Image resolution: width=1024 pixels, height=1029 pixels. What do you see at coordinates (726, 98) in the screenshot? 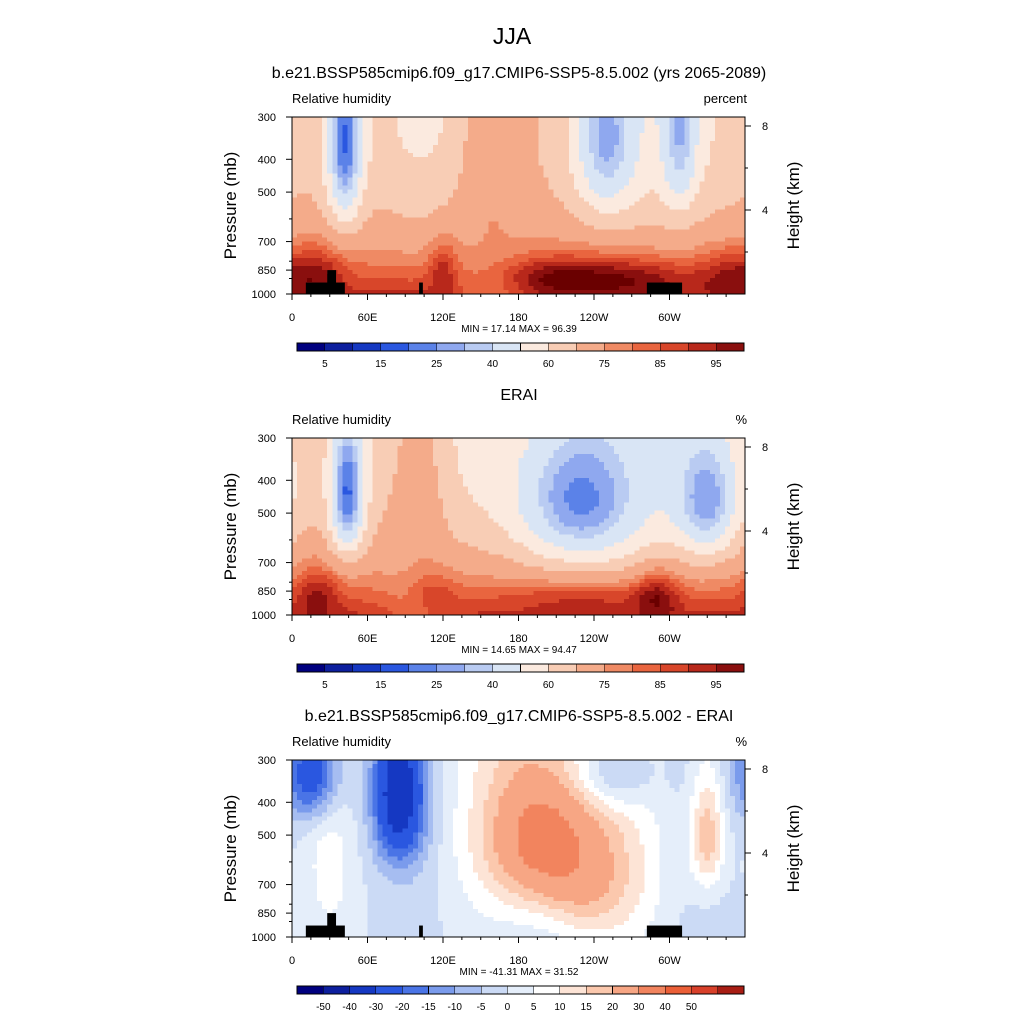
I see `right-string: percent` at bounding box center [726, 98].